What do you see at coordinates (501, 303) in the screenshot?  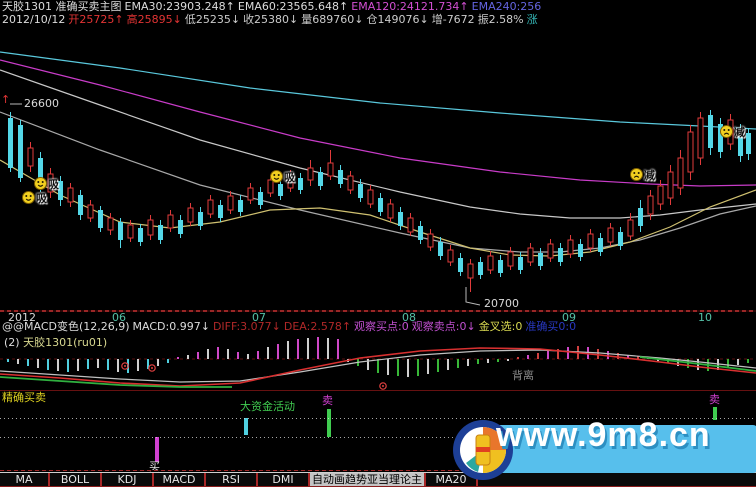 I see `price-low-label: 20700` at bounding box center [501, 303].